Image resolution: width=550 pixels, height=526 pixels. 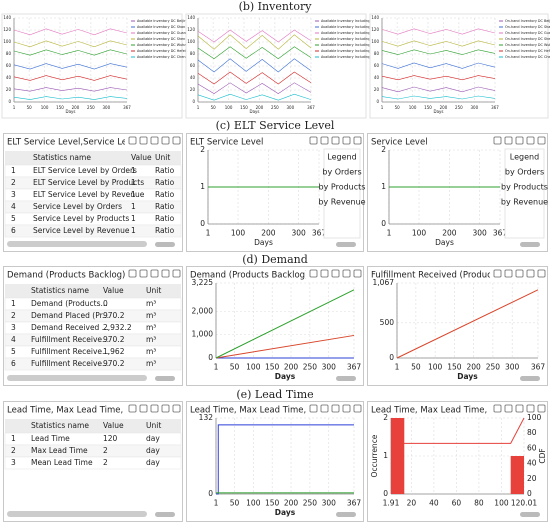 What do you see at coordinates (81, 218) in the screenshot?
I see `table-cell: Service Level by Products` at bounding box center [81, 218].